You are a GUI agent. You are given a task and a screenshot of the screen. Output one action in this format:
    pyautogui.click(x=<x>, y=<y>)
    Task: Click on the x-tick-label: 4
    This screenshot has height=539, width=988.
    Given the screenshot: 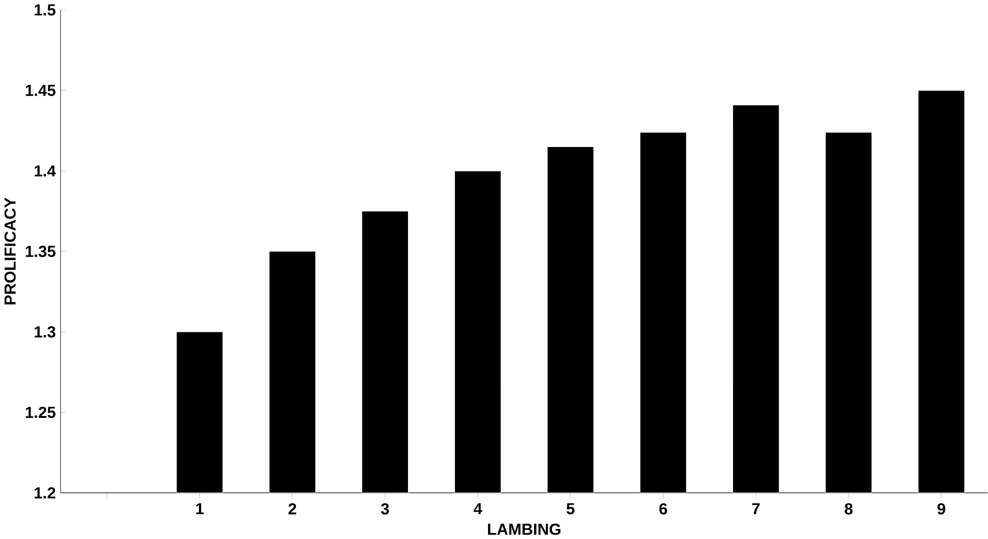 What is the action you would take?
    pyautogui.click(x=478, y=508)
    